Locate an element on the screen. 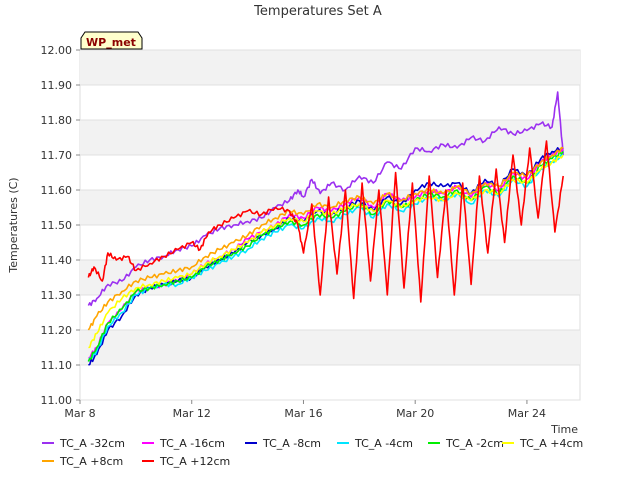  x-tick-label: Mar 12 is located at coordinates (192, 413).